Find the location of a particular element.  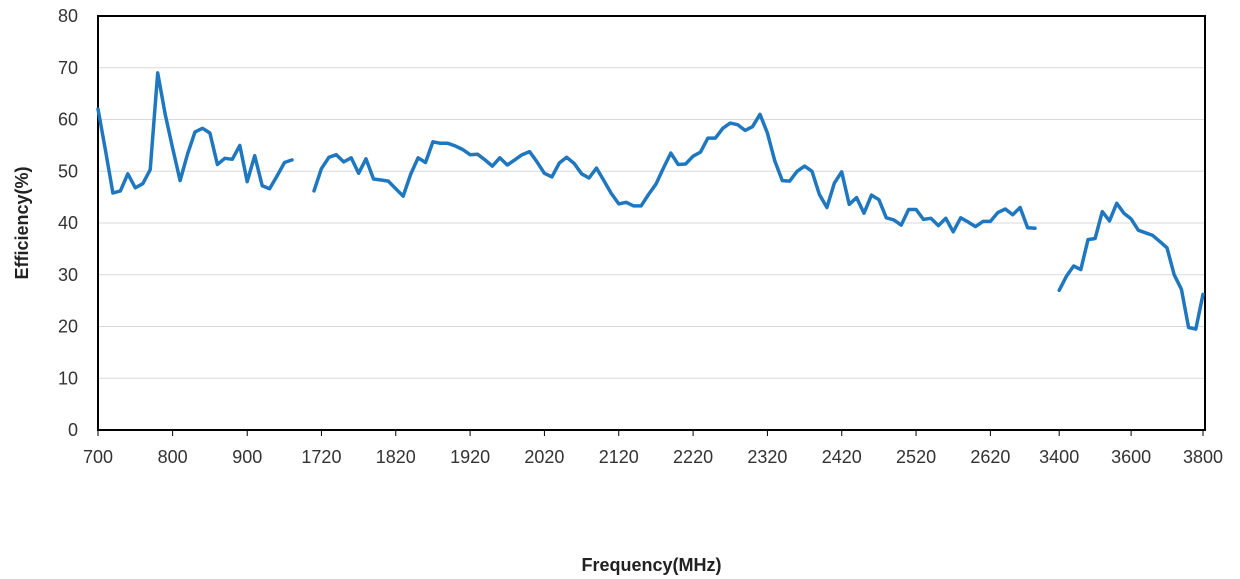

x-tick-label: 2320 is located at coordinates (767, 457).